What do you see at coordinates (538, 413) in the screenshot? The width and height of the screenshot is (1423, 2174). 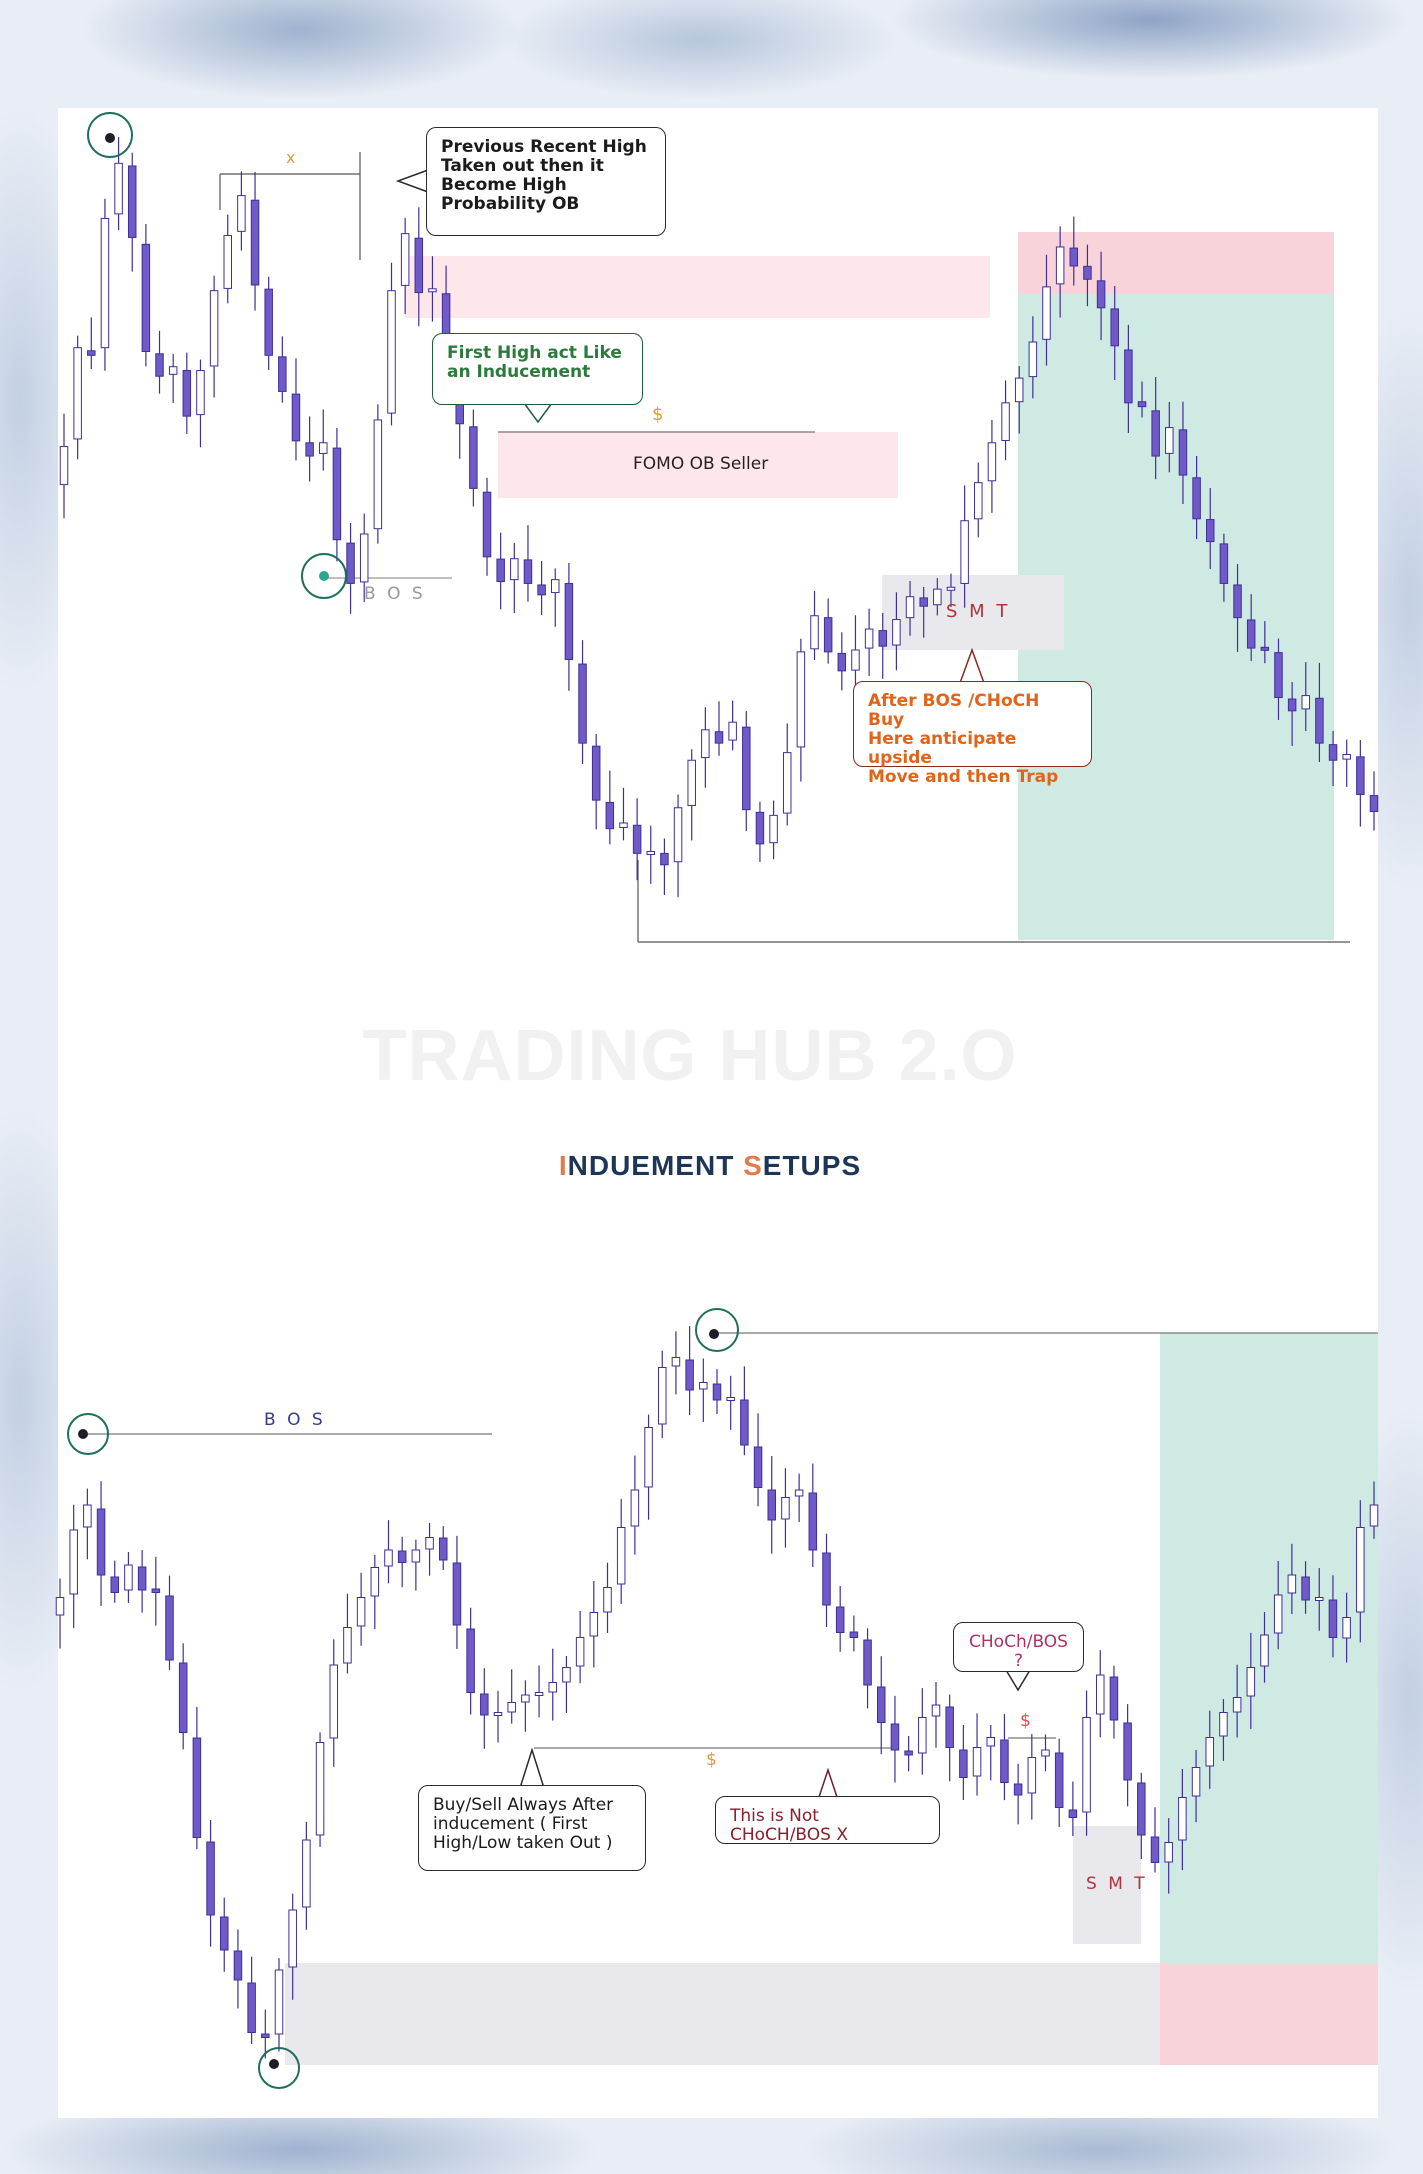 I see `callout-pointer-inducement` at bounding box center [538, 413].